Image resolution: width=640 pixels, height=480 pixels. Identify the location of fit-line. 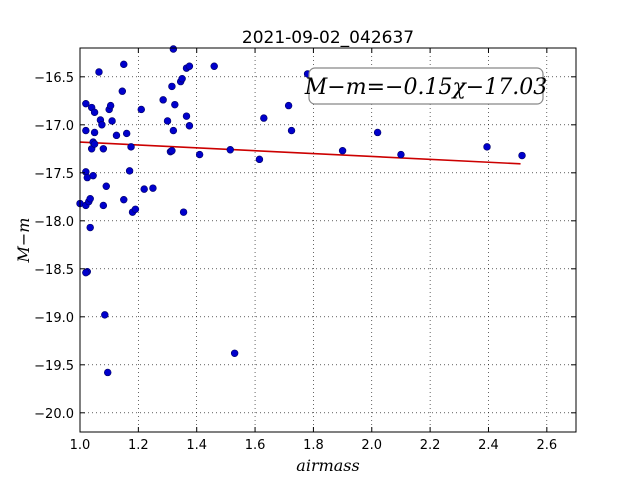
(300, 153).